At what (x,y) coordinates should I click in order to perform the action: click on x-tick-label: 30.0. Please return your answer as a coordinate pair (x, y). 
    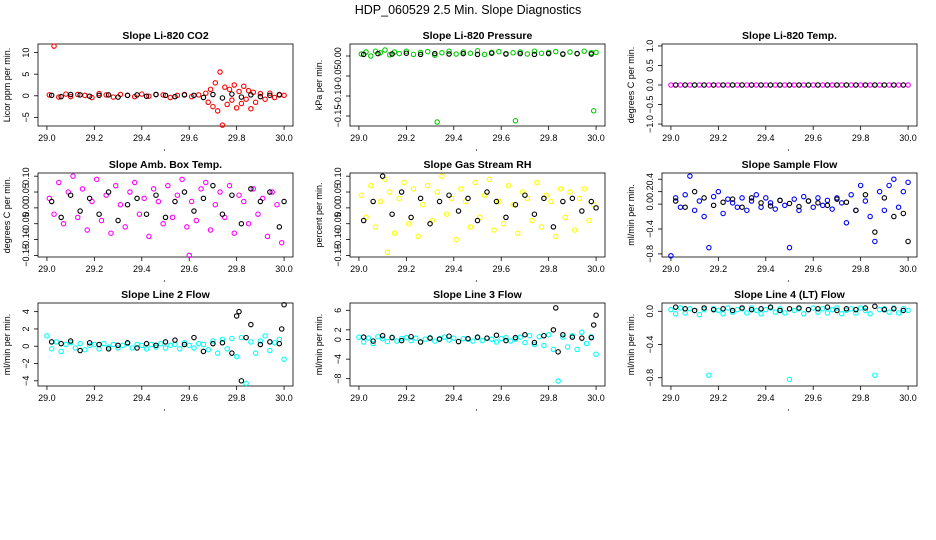
    Looking at the image, I should click on (284, 398).